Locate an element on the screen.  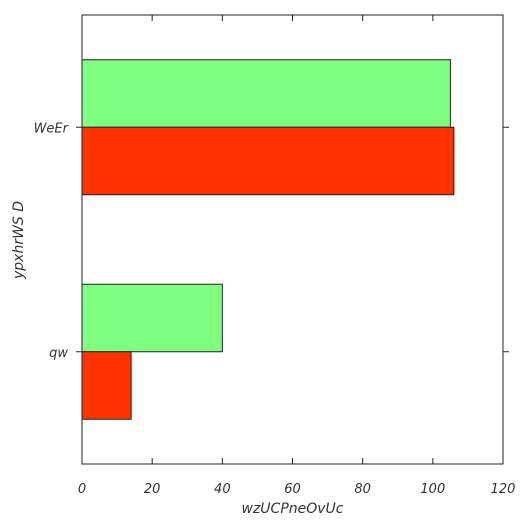
y-tick-label: qw is located at coordinates (58, 353).